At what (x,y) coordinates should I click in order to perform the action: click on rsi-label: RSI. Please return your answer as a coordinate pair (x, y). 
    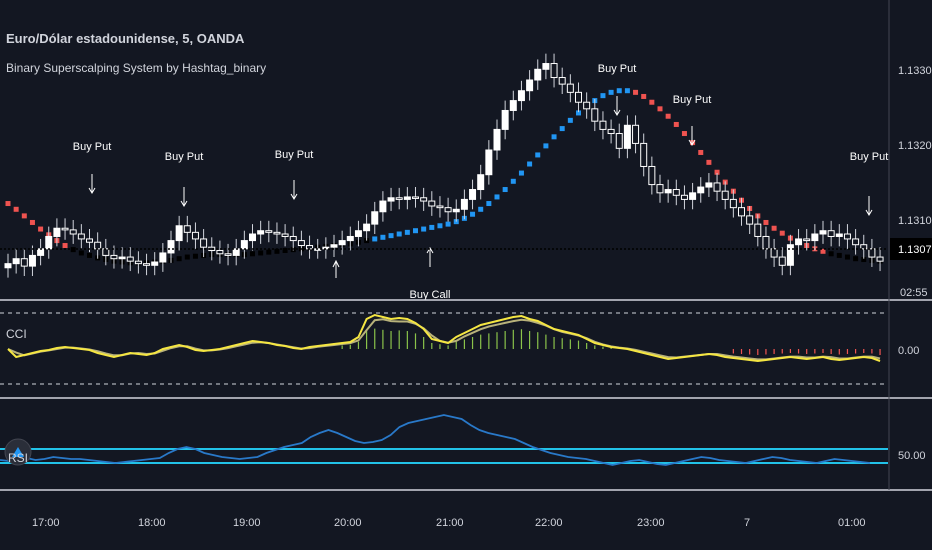
    Looking at the image, I should click on (18, 458).